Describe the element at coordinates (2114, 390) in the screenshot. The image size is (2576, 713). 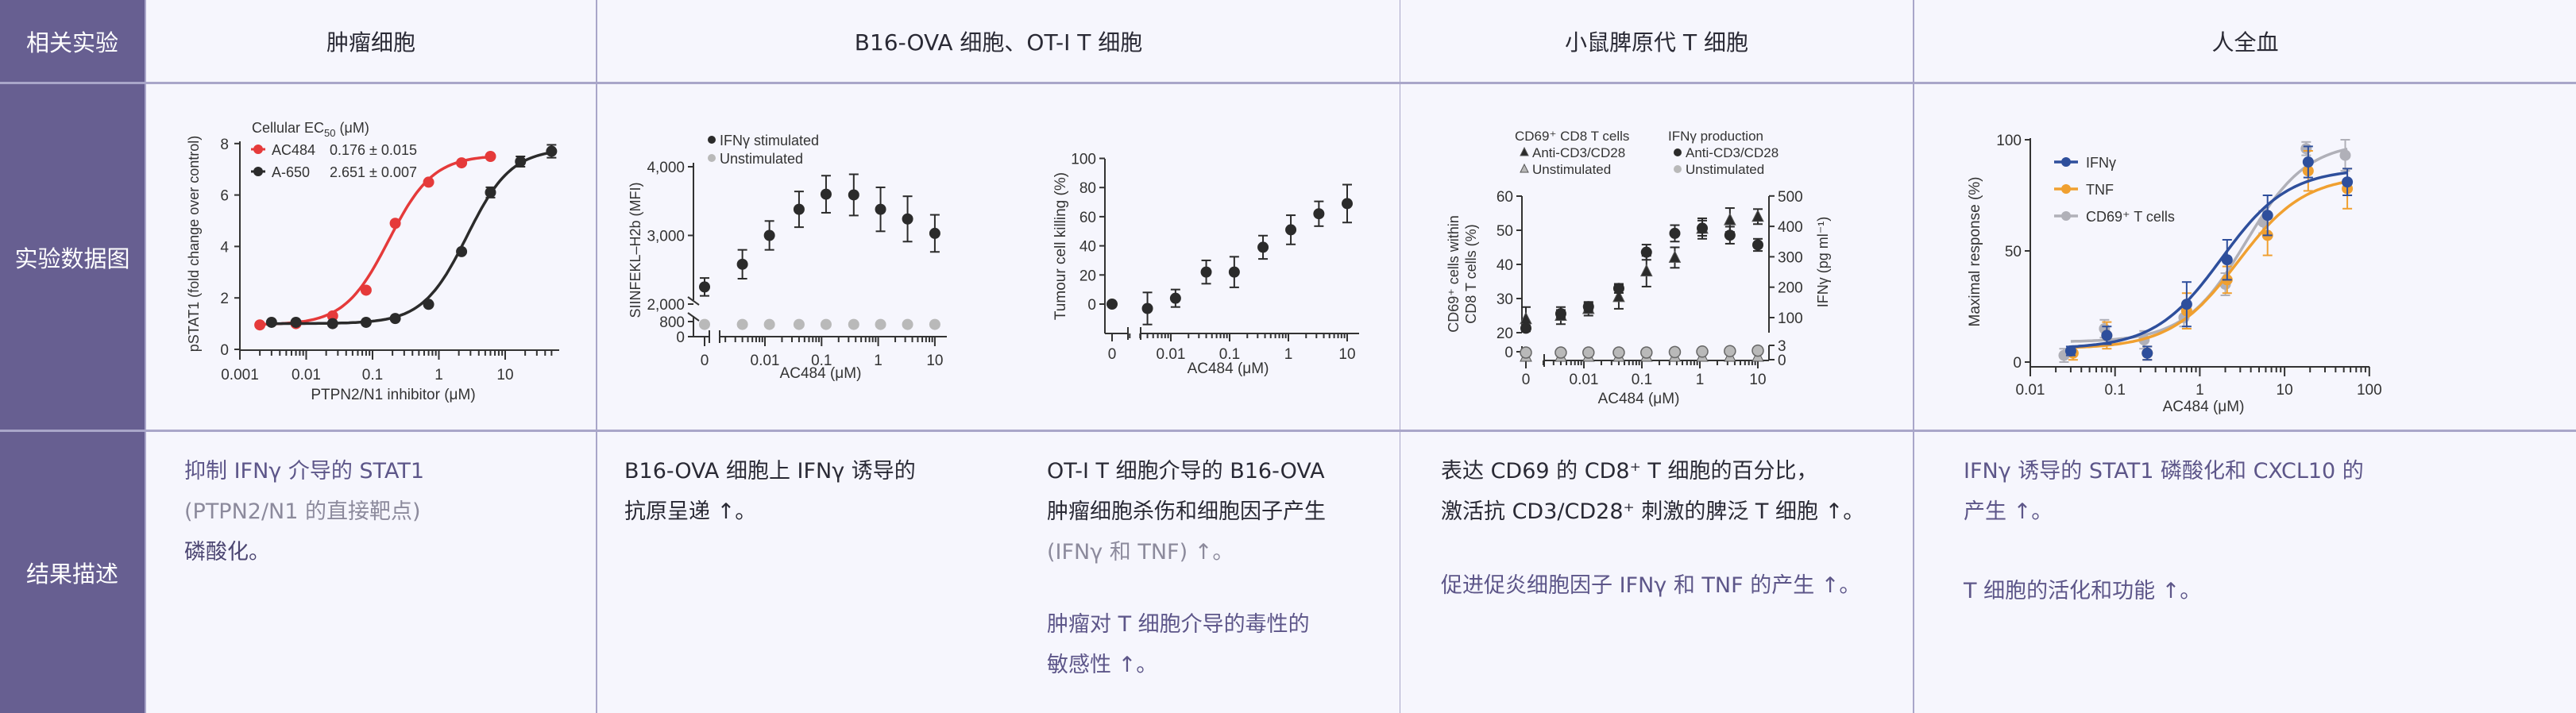
I see `maxresp-x-tick-label: 0.1` at that location.